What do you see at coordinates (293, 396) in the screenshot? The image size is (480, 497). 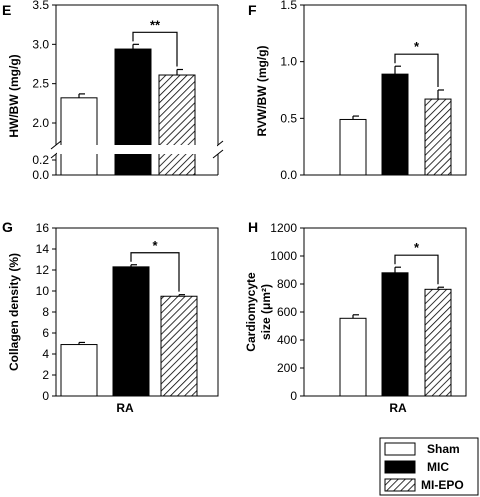 I see `y-tick-label-h-0: 0` at bounding box center [293, 396].